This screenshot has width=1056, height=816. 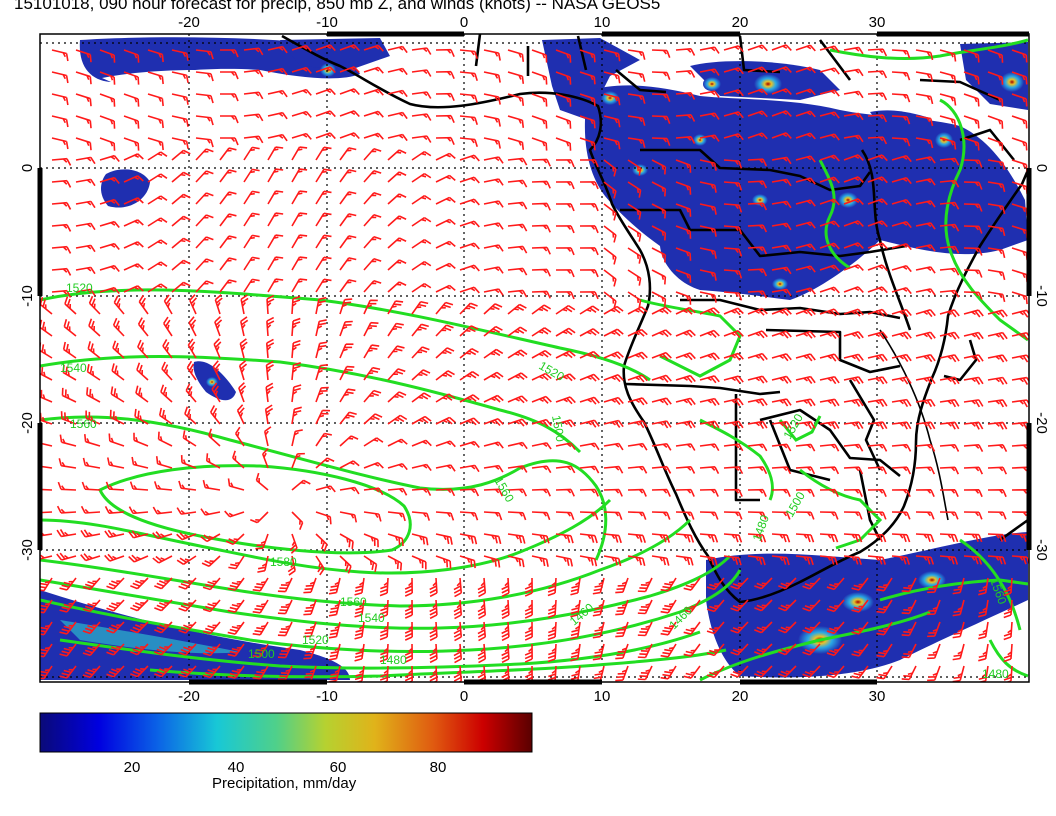 I want to click on lat-label: -10, so click(x=1041, y=296).